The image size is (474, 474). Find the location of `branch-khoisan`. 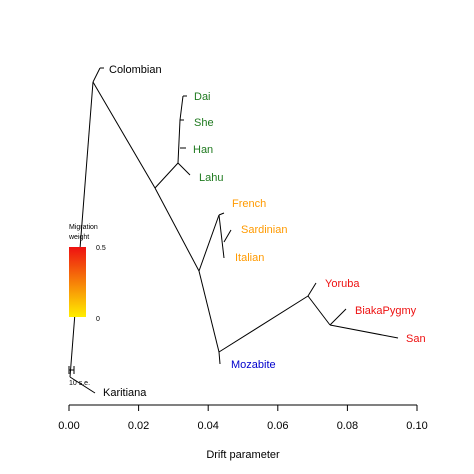

branch-khoisan is located at coordinates (319, 310).